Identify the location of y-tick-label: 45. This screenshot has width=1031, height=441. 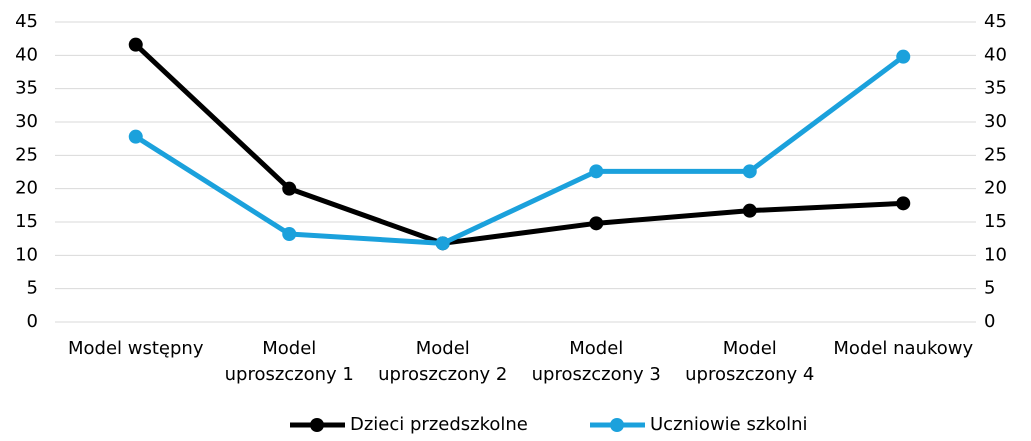
(26, 21).